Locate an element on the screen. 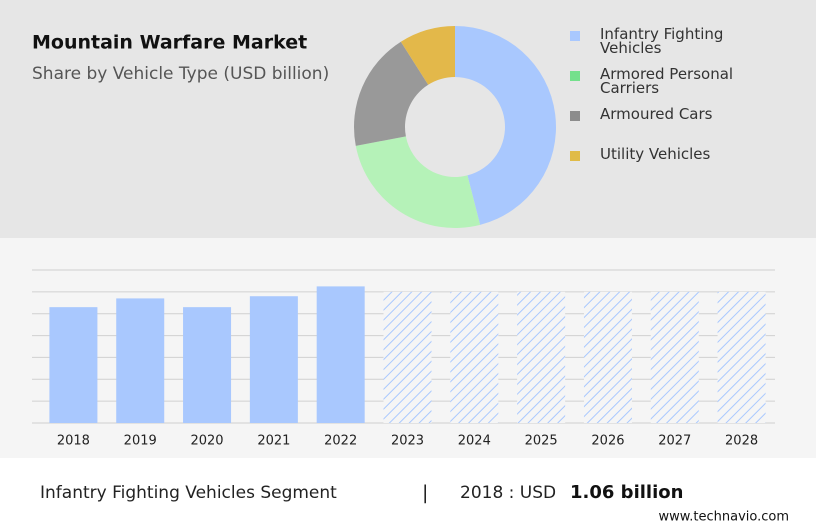 Image resolution: width=816 pixels, height=528 pixels. chart-title: Mountain Warfare Market is located at coordinates (169, 43).